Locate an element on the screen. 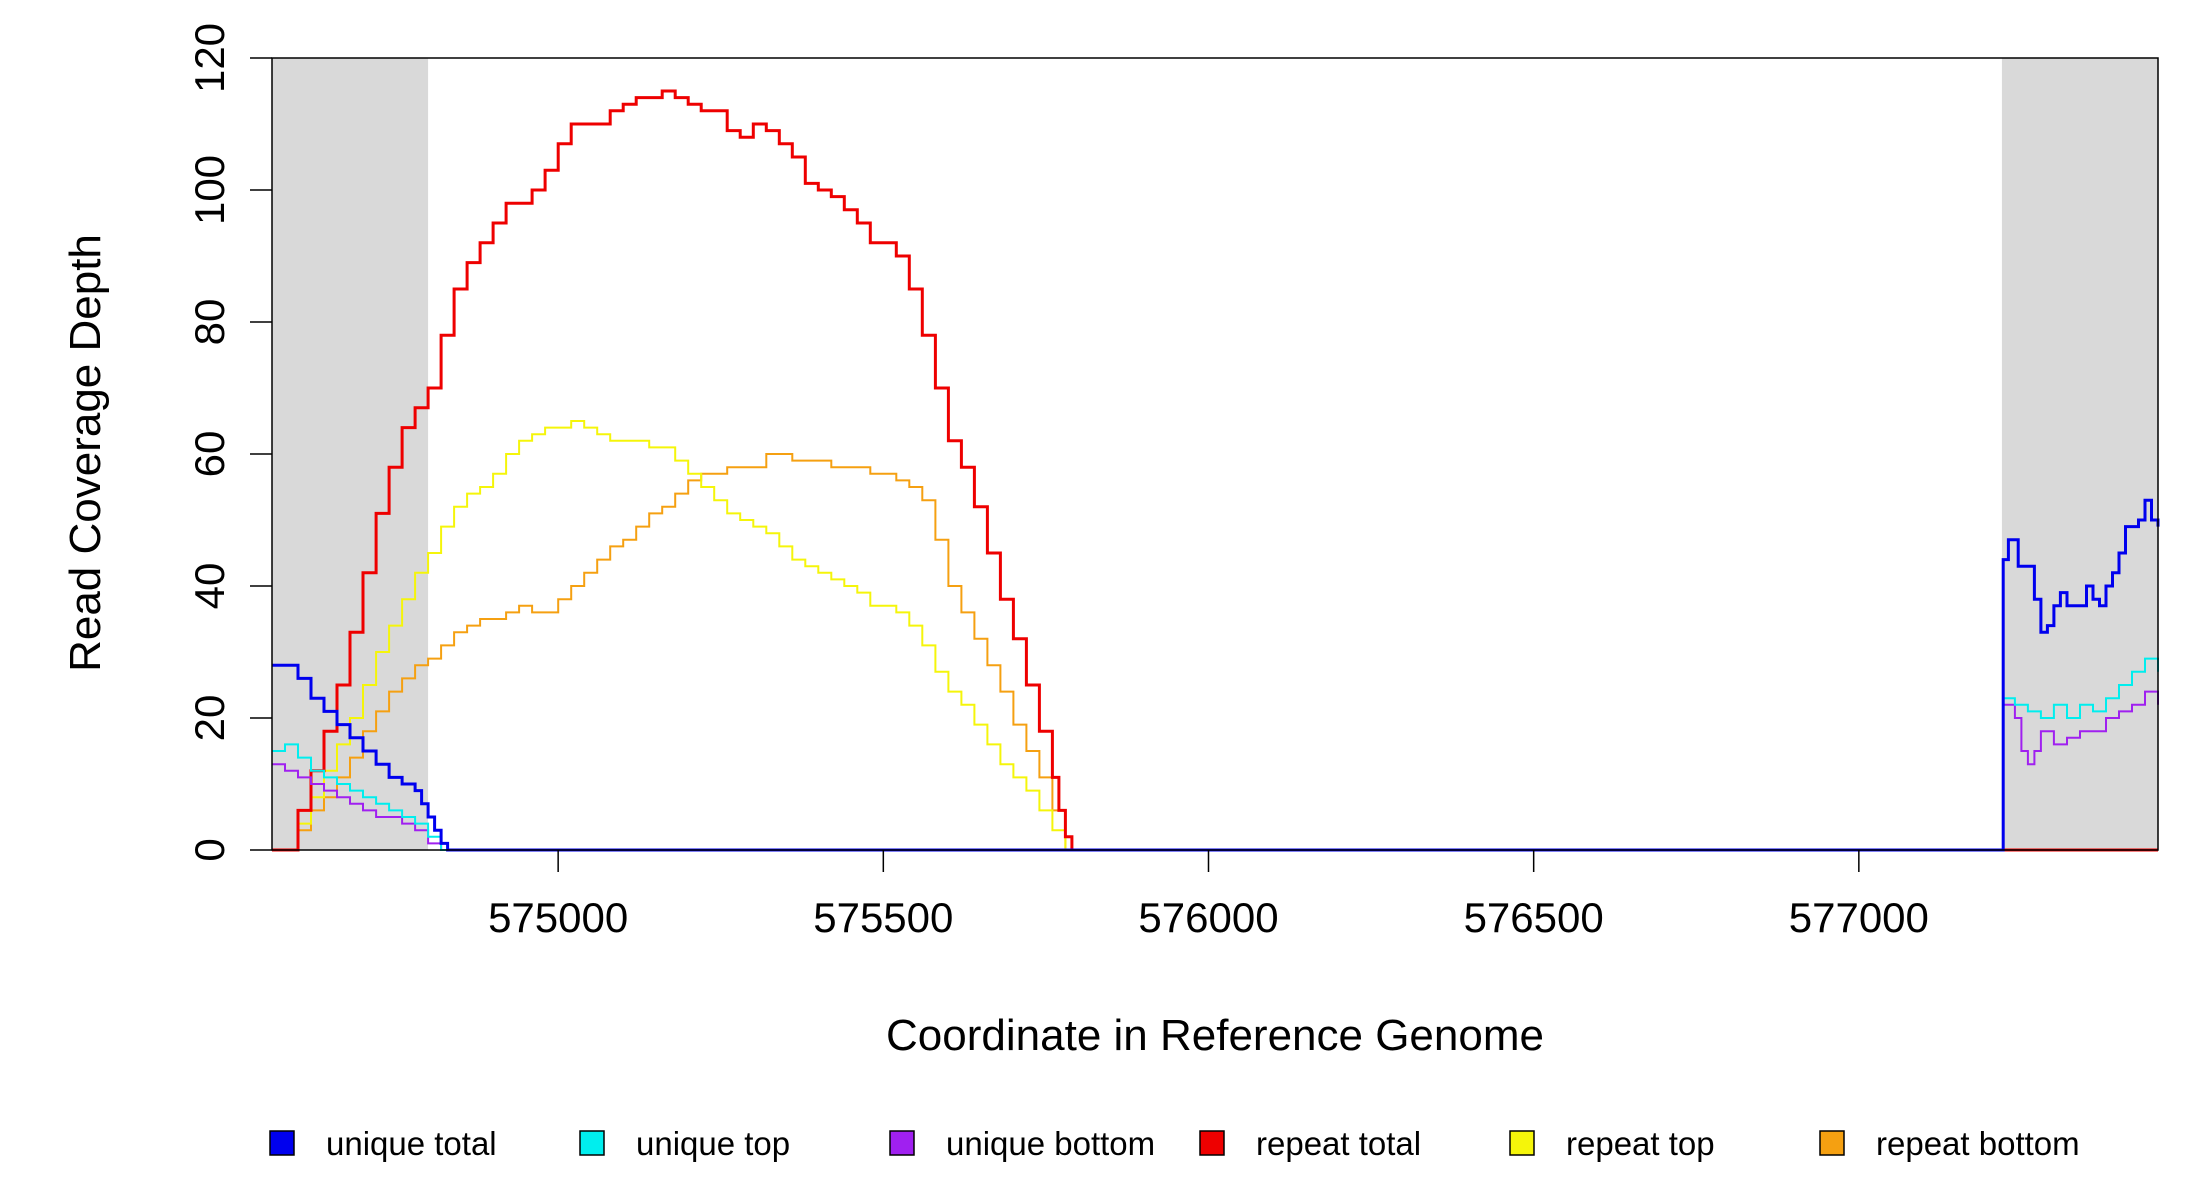 The width and height of the screenshot is (2200, 1200). legend-item-unique-bottom: unique bottom is located at coordinates (1022, 1143).